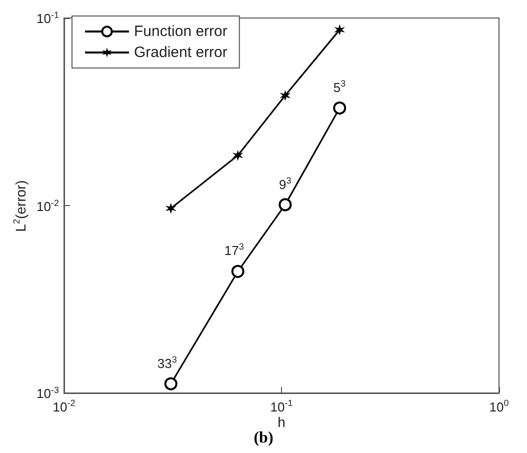 This screenshot has width=527, height=453. Describe the element at coordinates (234, 250) in the screenshot. I see `annotation: 17$^{3}$` at that location.